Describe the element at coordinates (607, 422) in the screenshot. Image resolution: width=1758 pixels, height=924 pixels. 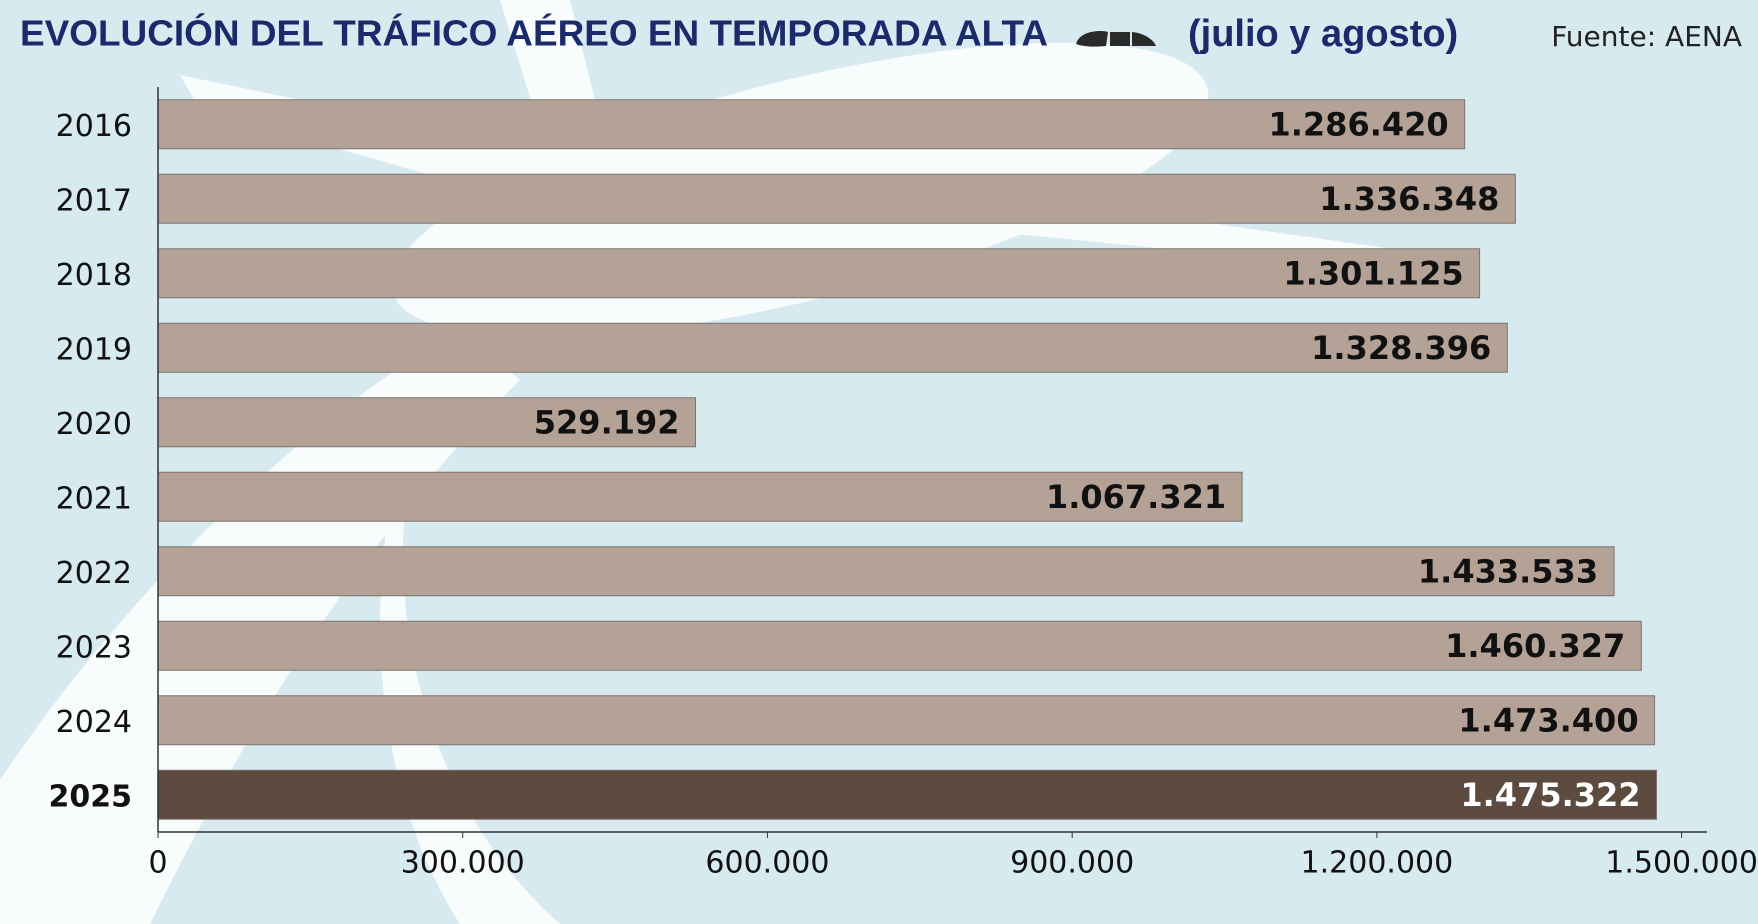
I see `value-label: 529.192` at that location.